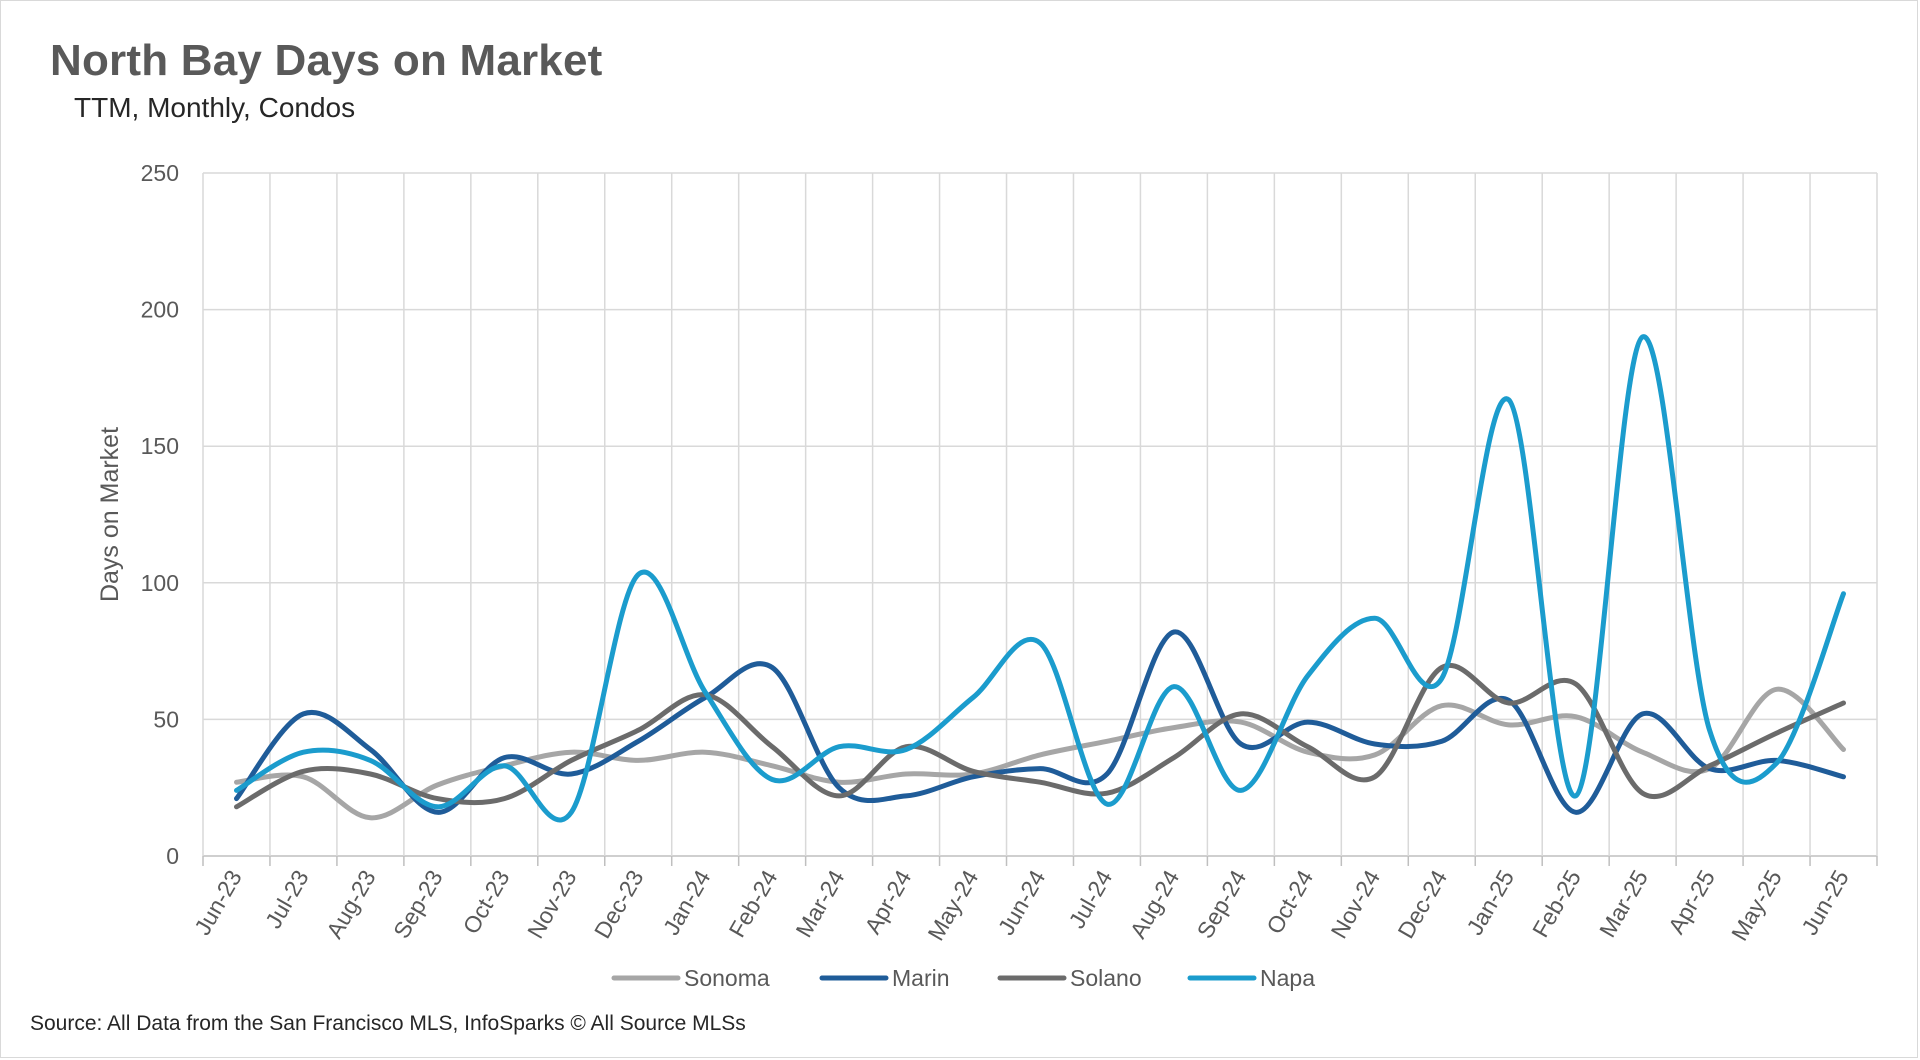 The width and height of the screenshot is (1920, 1060). What do you see at coordinates (351, 904) in the screenshot?
I see `x-tick-label: Aug-23` at bounding box center [351, 904].